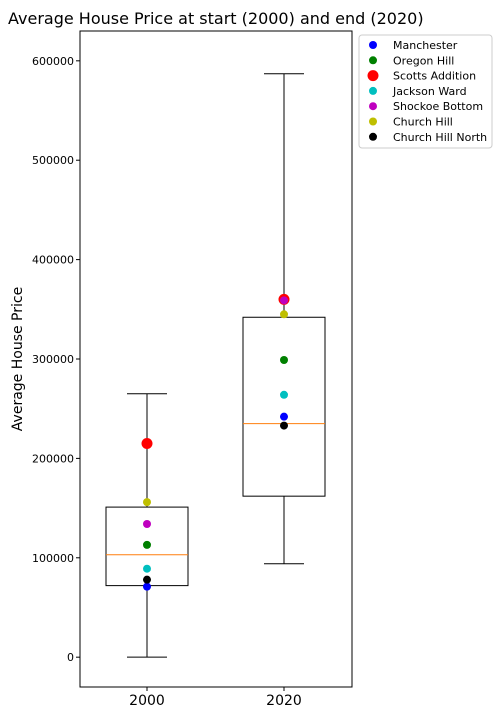 The image size is (504, 720). Describe the element at coordinates (53, 160) in the screenshot. I see `y-tick-label: 500000` at that location.